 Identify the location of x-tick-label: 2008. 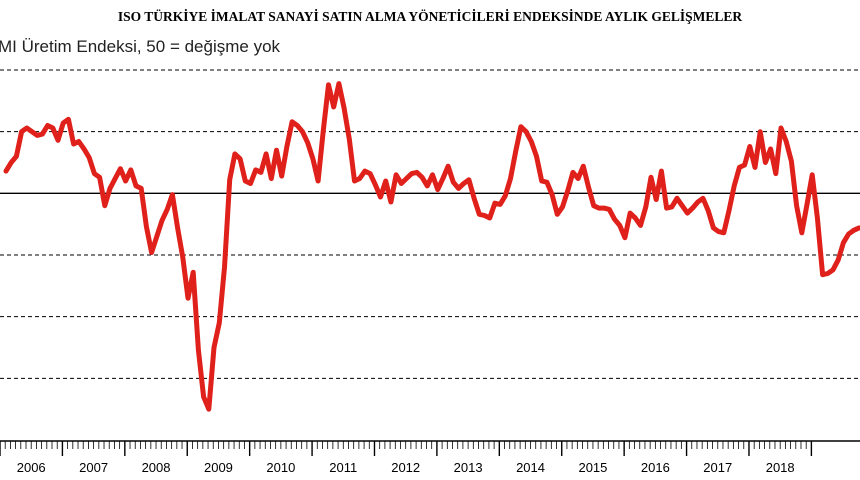
(156, 467).